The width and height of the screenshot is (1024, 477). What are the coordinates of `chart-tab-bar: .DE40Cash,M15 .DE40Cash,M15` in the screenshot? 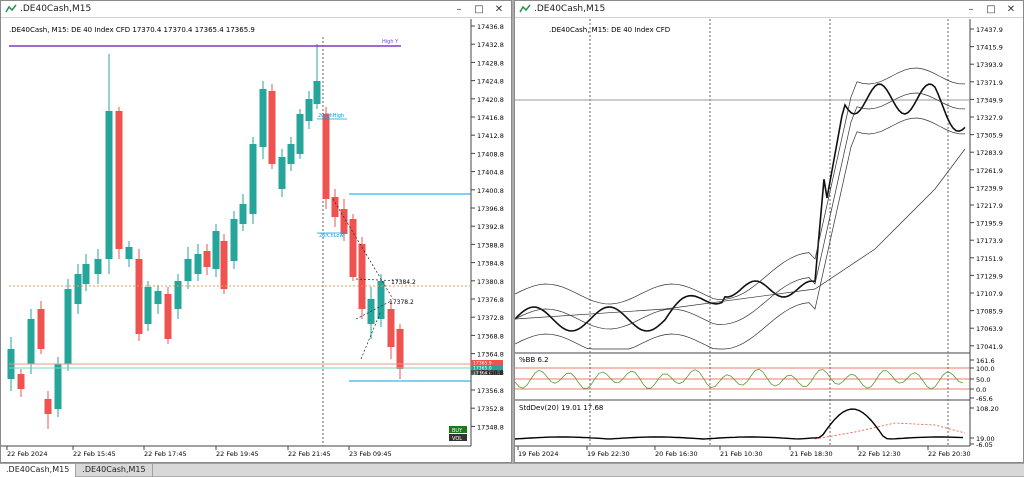 It's located at (512, 470).